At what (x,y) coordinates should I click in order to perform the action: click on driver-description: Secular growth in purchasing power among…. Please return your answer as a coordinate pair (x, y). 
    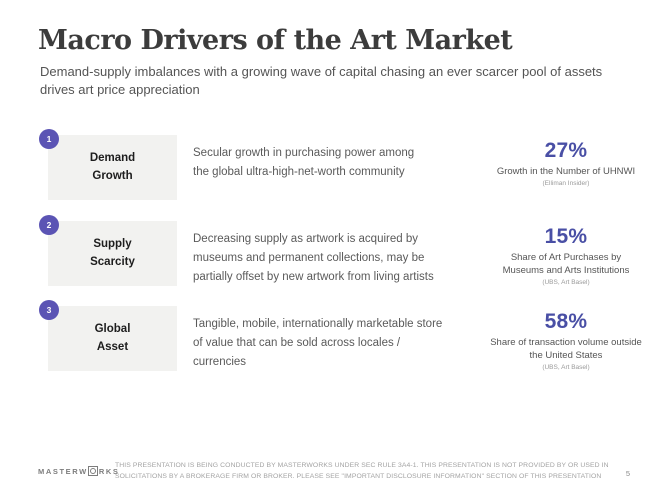
    Looking at the image, I should click on (304, 162).